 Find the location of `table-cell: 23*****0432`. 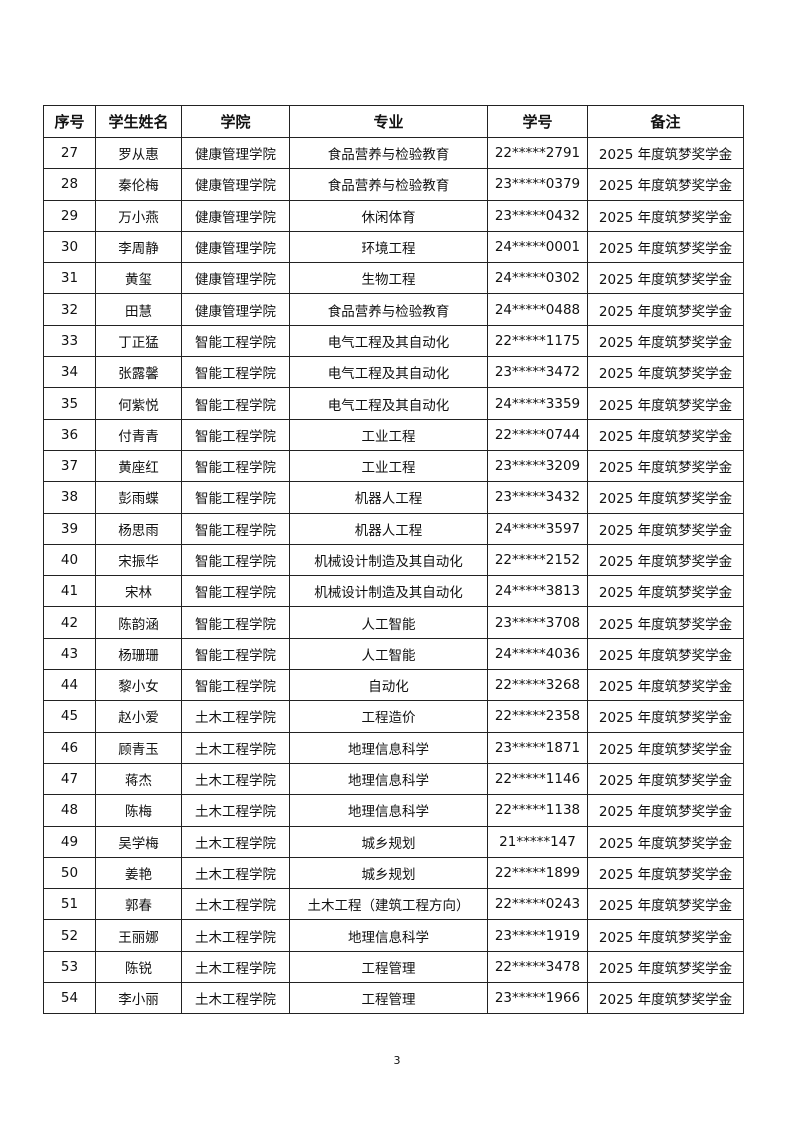

table-cell: 23*****0432 is located at coordinates (537, 215).